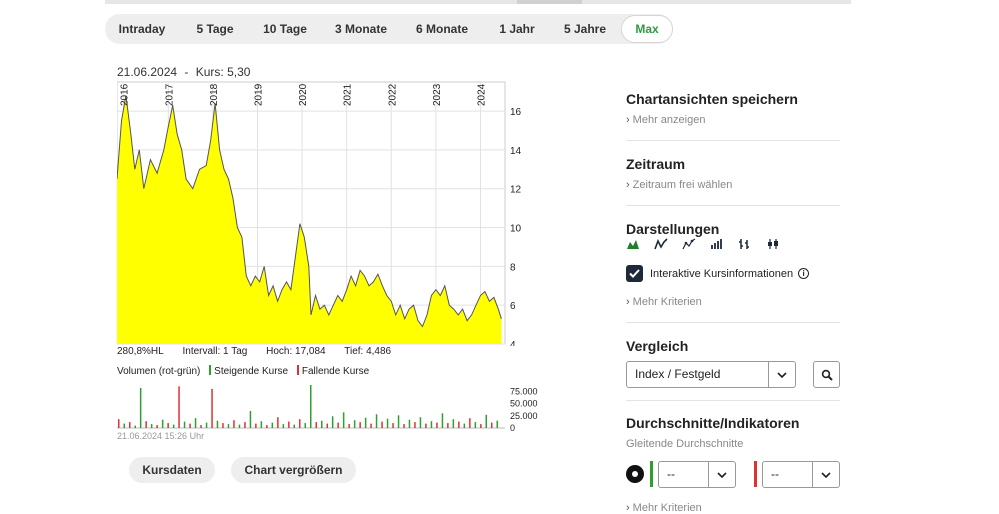 This screenshot has width=999, height=514. Describe the element at coordinates (801, 474) in the screenshot. I see `ma2-select: --` at that location.